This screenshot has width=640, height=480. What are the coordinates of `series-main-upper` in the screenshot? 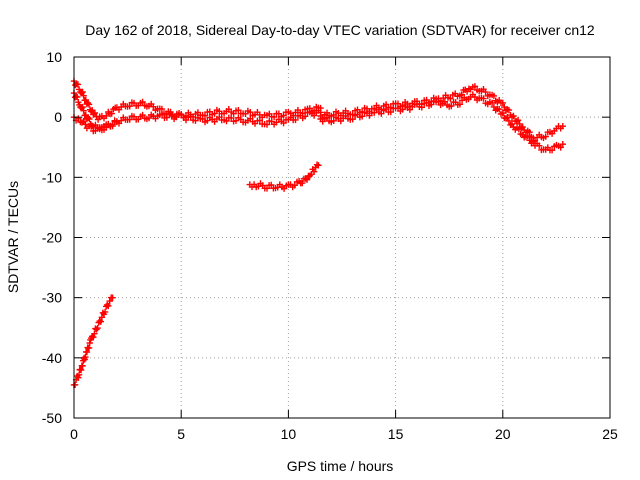 It's located at (197, 100).